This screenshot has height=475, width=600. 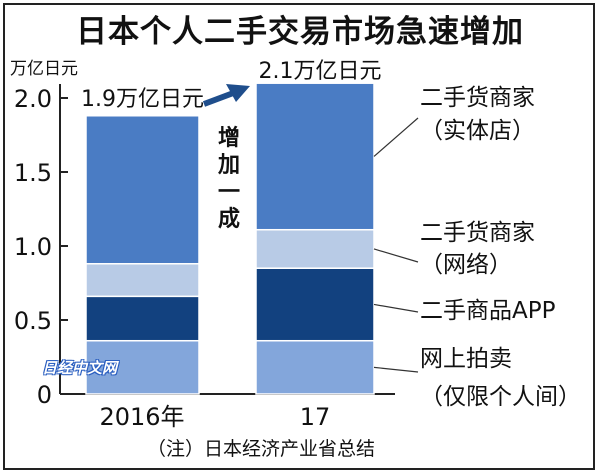 I want to click on y-tick-label: 1.0, so click(x=33, y=247).